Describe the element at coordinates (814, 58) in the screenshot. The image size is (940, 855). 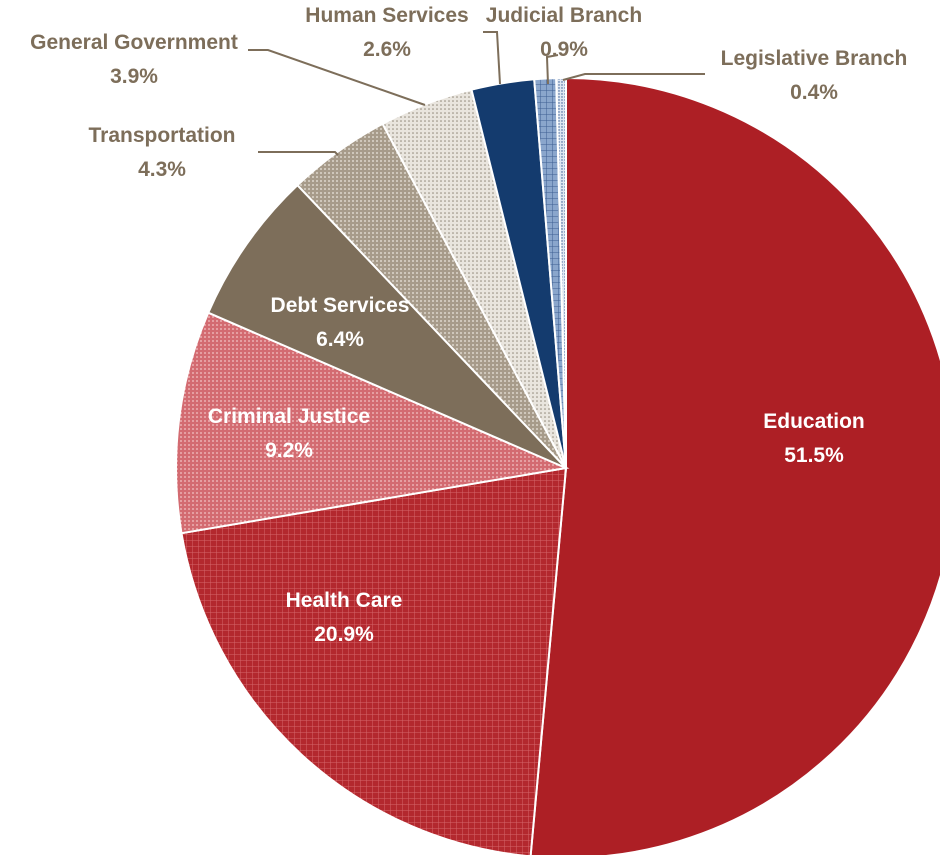
I see `slice-name-legislative-branch: Legislative Branch` at that location.